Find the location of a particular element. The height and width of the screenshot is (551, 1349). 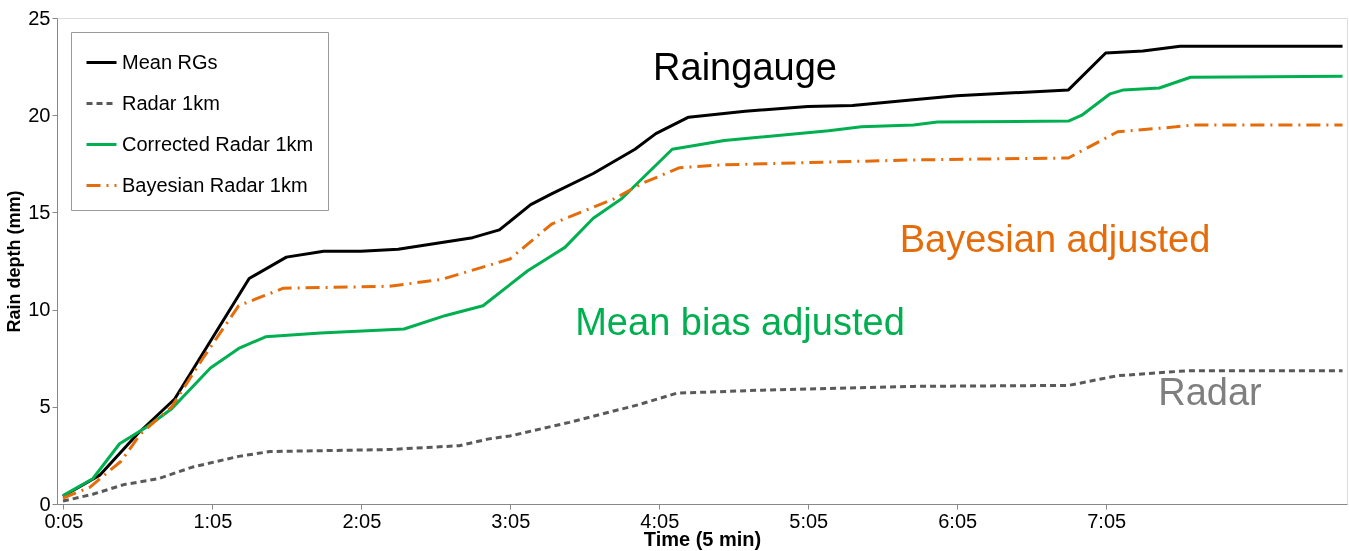

annotation: Bayesian adjusted is located at coordinates (1055, 239).